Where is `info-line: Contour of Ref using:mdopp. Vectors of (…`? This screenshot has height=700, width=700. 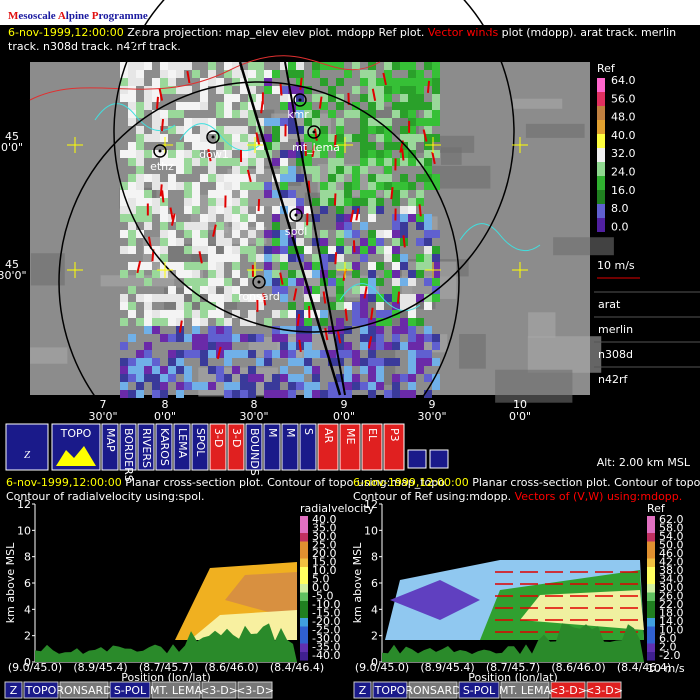 info-line: Contour of Ref using:mdopp. Vectors of (… is located at coordinates (517, 496).